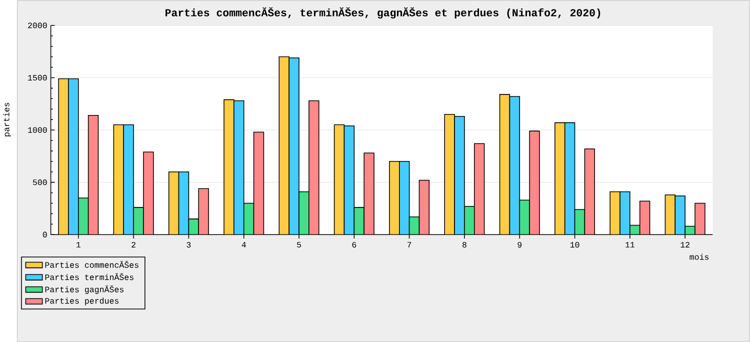  I want to click on y-tick-label: 0, so click(44, 235).